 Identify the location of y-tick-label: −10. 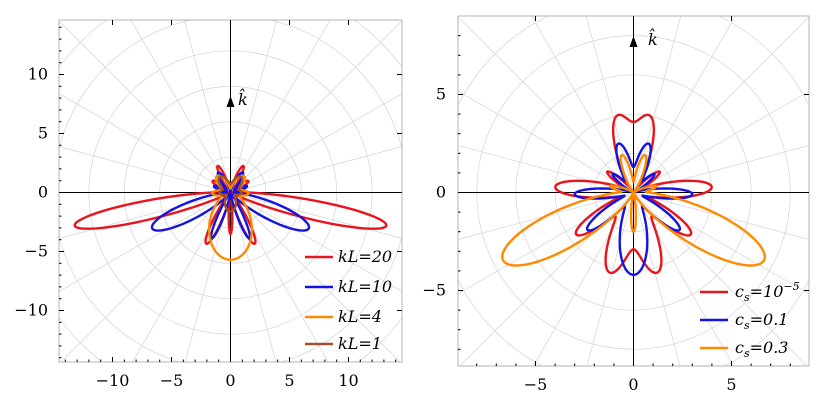
(31, 310).